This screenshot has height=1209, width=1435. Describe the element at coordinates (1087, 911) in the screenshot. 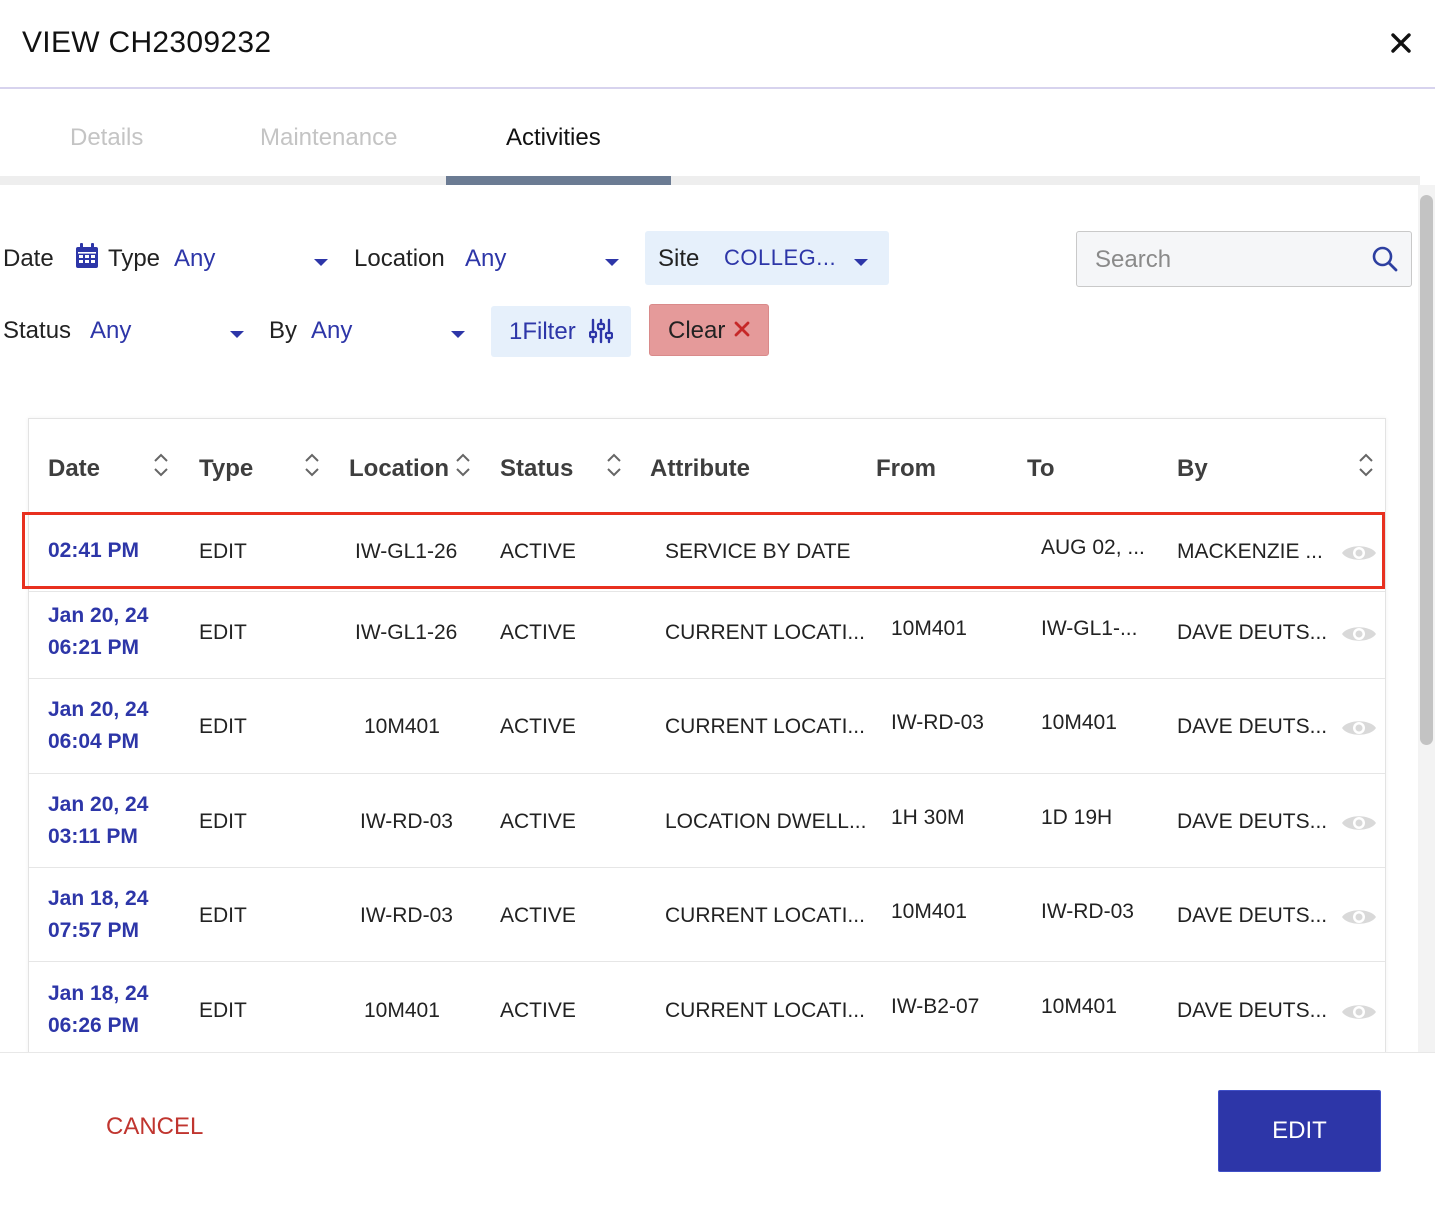

I see `row-to: IW-RD-03` at that location.